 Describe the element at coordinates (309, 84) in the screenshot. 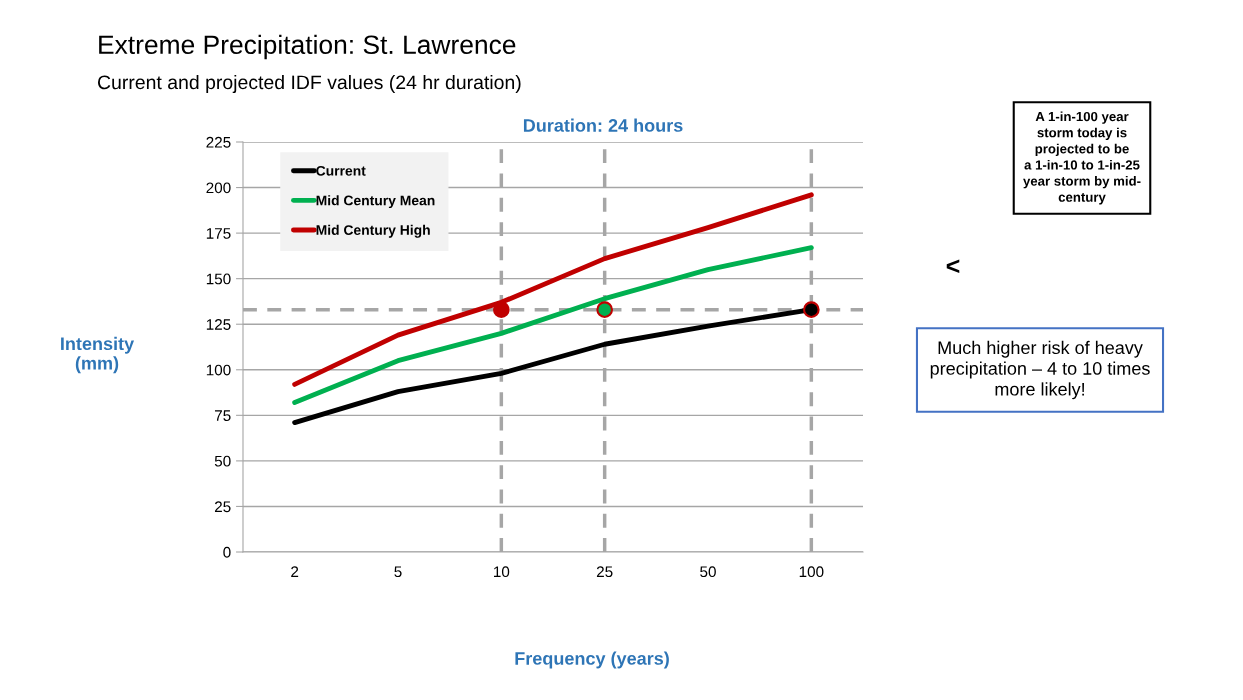

I see `chart-subtitle: Current and projected IDF values (24 hr duration)` at that location.